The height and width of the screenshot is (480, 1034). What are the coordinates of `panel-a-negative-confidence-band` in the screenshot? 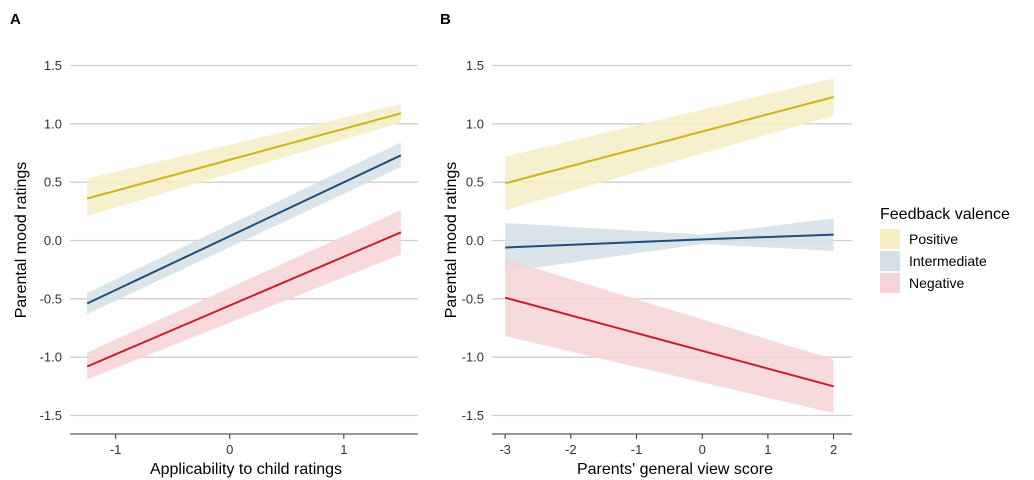 It's located at (244, 295).